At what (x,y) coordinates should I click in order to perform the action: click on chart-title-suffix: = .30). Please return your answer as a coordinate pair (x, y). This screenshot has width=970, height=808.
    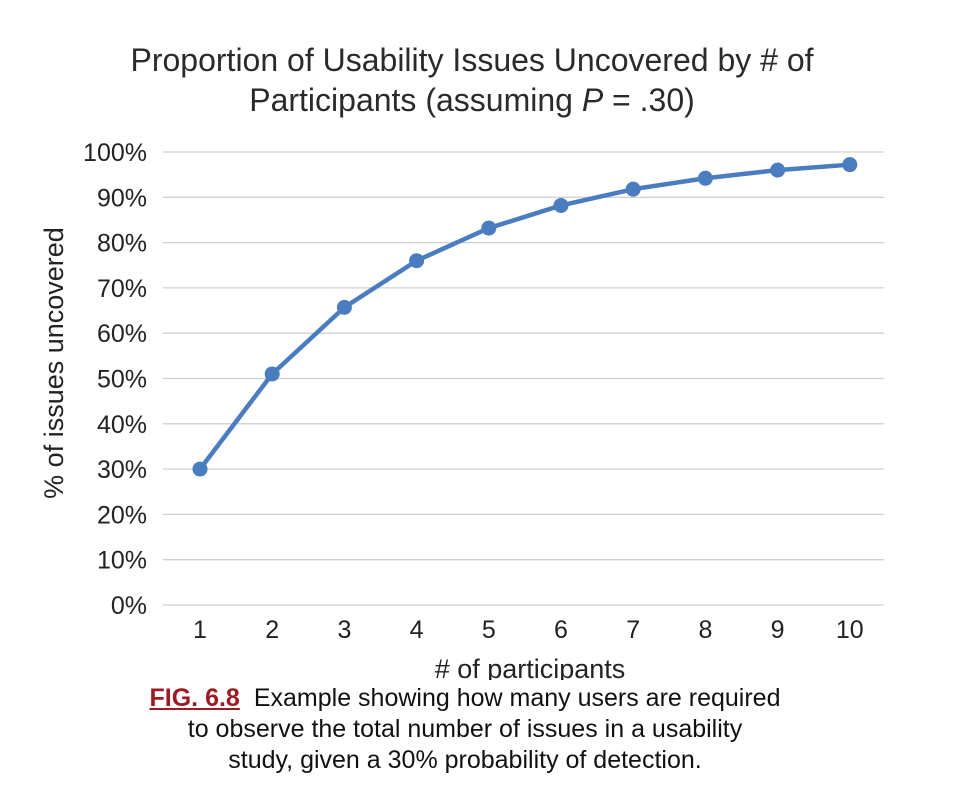
    Looking at the image, I should click on (649, 100).